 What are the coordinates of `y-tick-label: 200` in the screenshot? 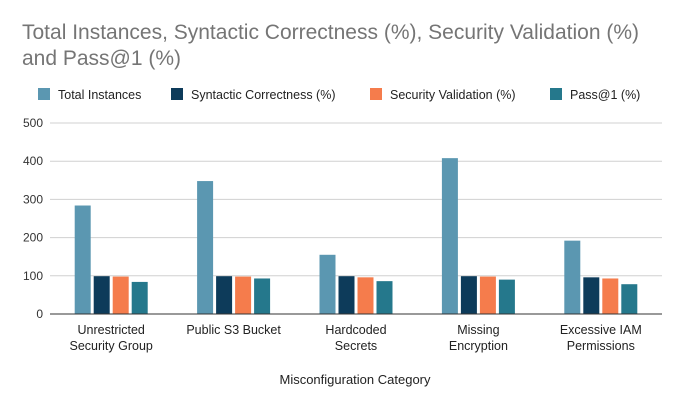 It's located at (33, 238).